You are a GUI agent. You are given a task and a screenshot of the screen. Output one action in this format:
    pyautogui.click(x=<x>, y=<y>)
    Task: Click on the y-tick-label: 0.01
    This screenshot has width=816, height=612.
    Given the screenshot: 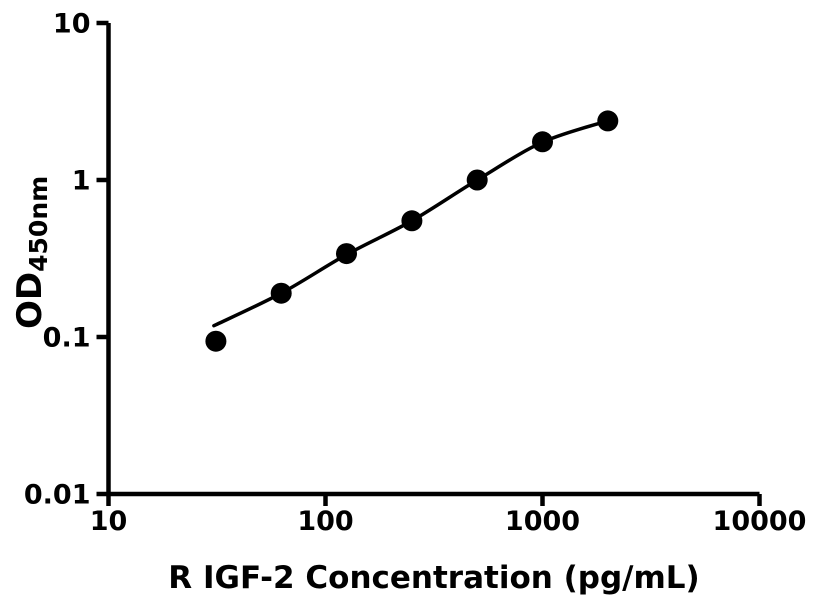 What is the action you would take?
    pyautogui.click(x=57, y=495)
    